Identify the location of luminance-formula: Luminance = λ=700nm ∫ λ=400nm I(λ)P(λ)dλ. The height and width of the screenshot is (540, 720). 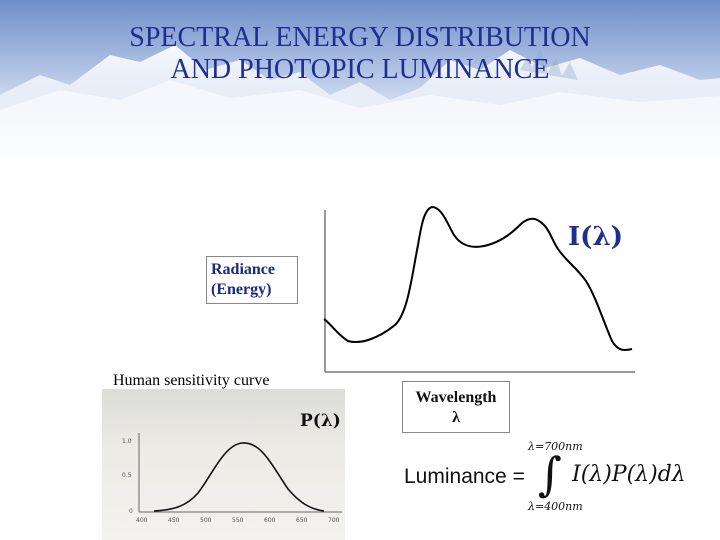
(550, 479).